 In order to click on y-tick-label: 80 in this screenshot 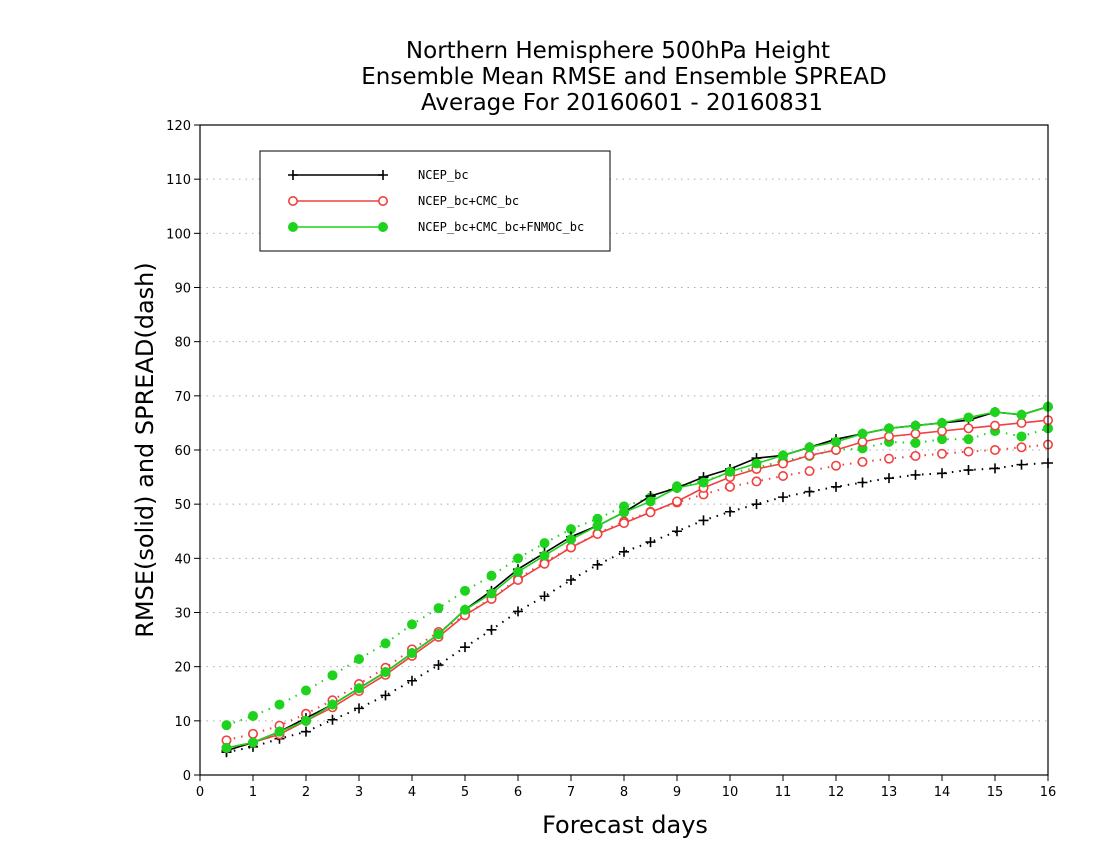, I will do `click(182, 343)`.